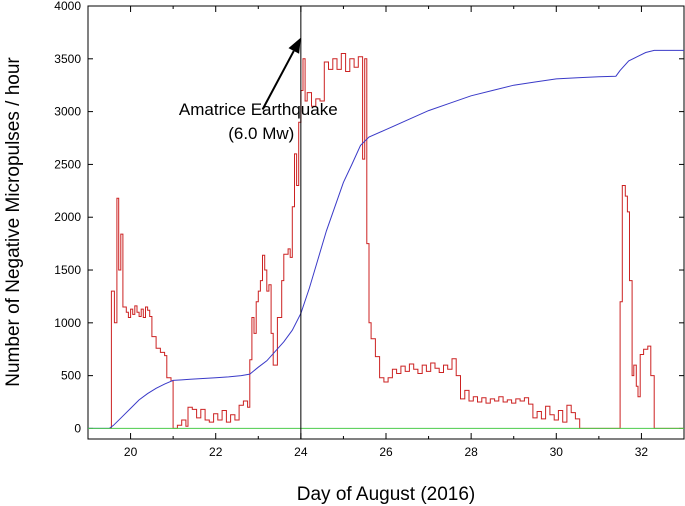  What do you see at coordinates (278, 80) in the screenshot?
I see `annotation-arrow` at bounding box center [278, 80].